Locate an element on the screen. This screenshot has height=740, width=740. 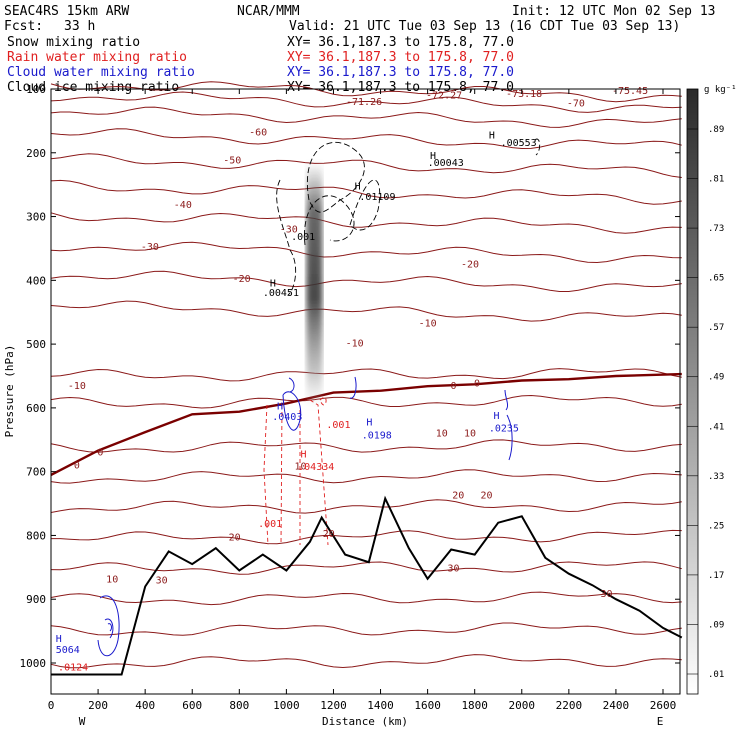
field-ice-xy: XY= 36.1,187.3 to 175.8, 77.0 is located at coordinates (400, 87).